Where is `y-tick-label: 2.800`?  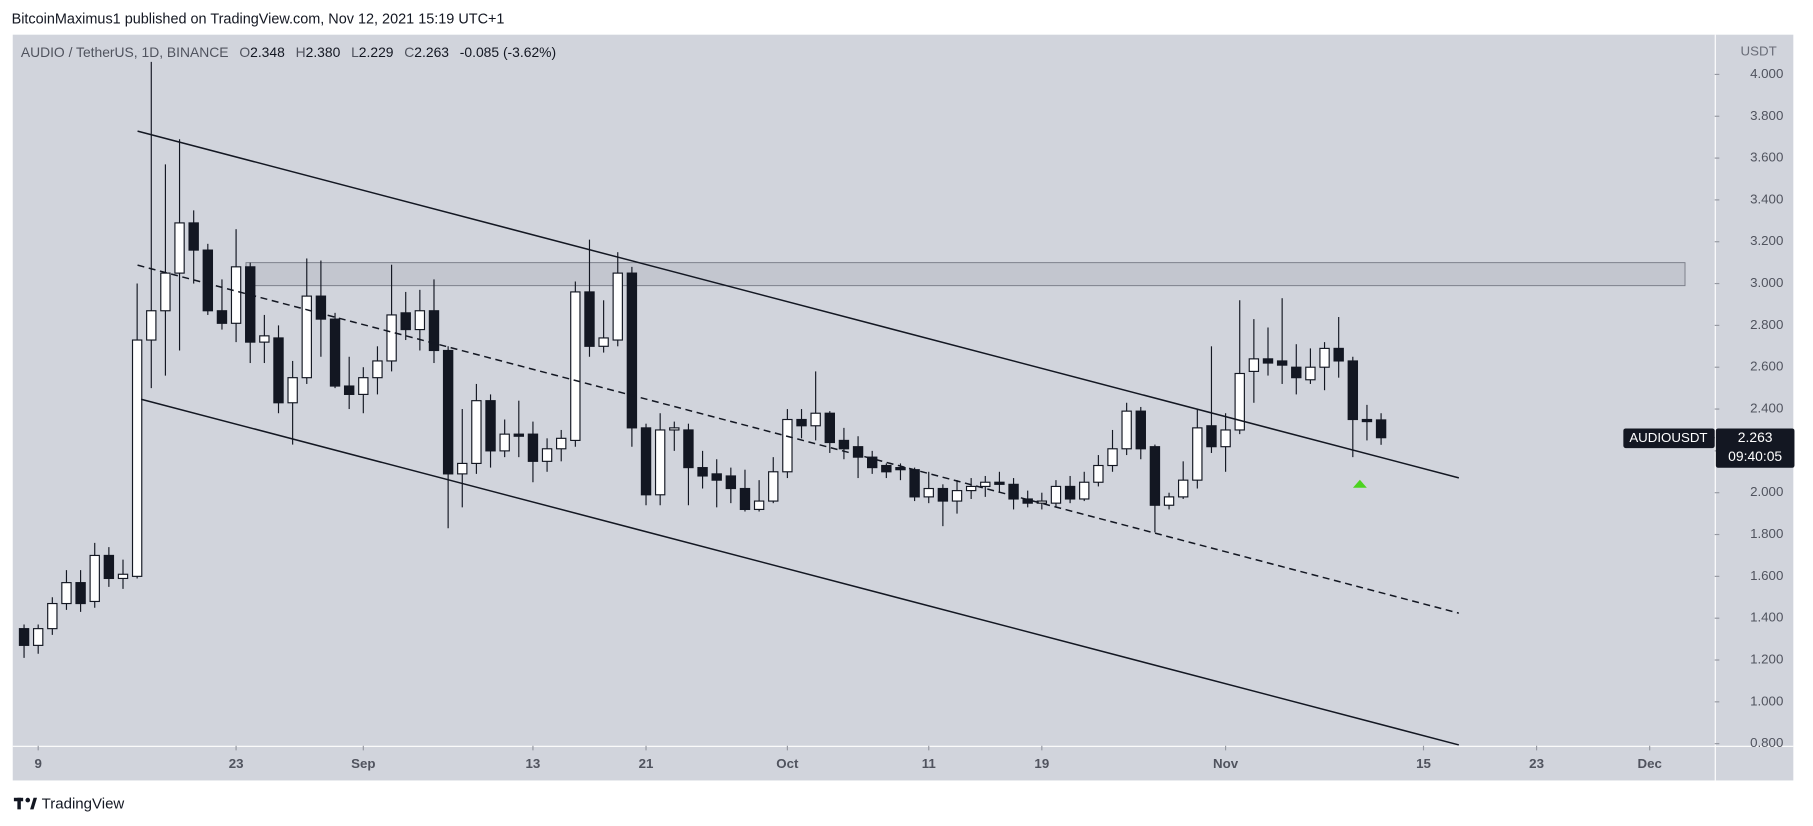 y-tick-label: 2.800 is located at coordinates (1766, 324).